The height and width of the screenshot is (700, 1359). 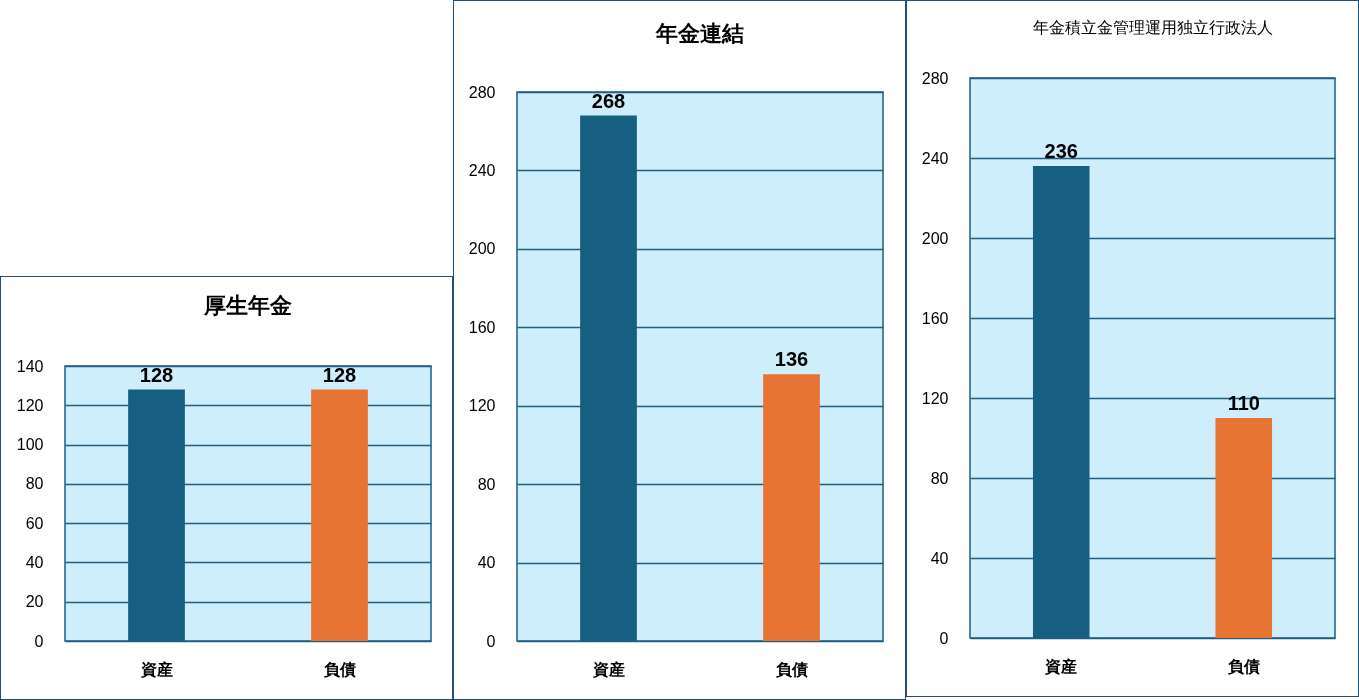 I want to click on data-label: 110, so click(x=1243, y=403).